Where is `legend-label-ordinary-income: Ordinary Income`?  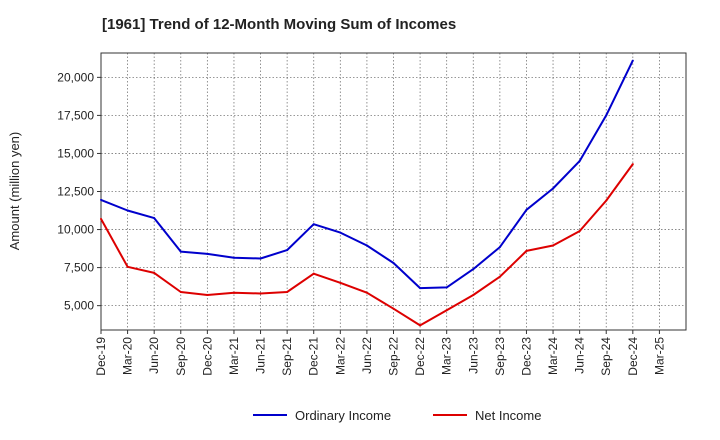
legend-label-ordinary-income: Ordinary Income is located at coordinates (343, 415).